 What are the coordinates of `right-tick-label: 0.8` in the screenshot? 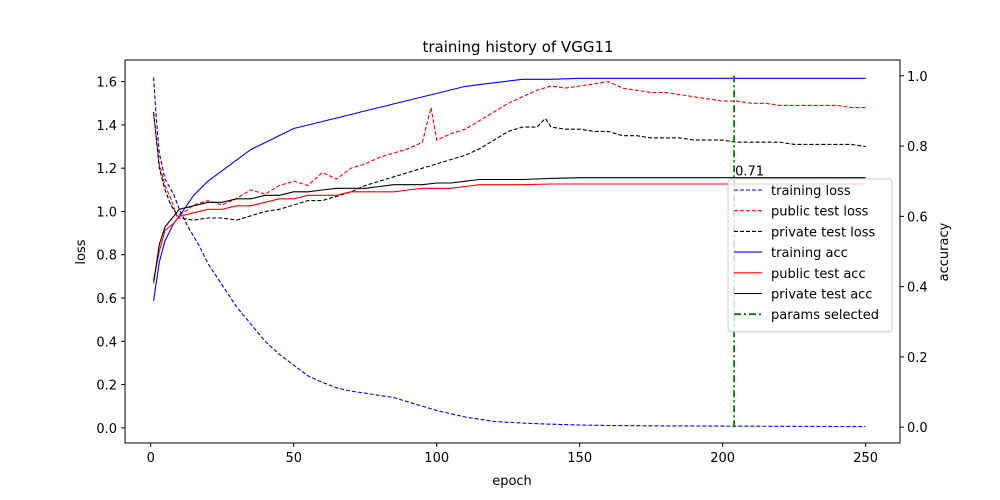 It's located at (917, 147).